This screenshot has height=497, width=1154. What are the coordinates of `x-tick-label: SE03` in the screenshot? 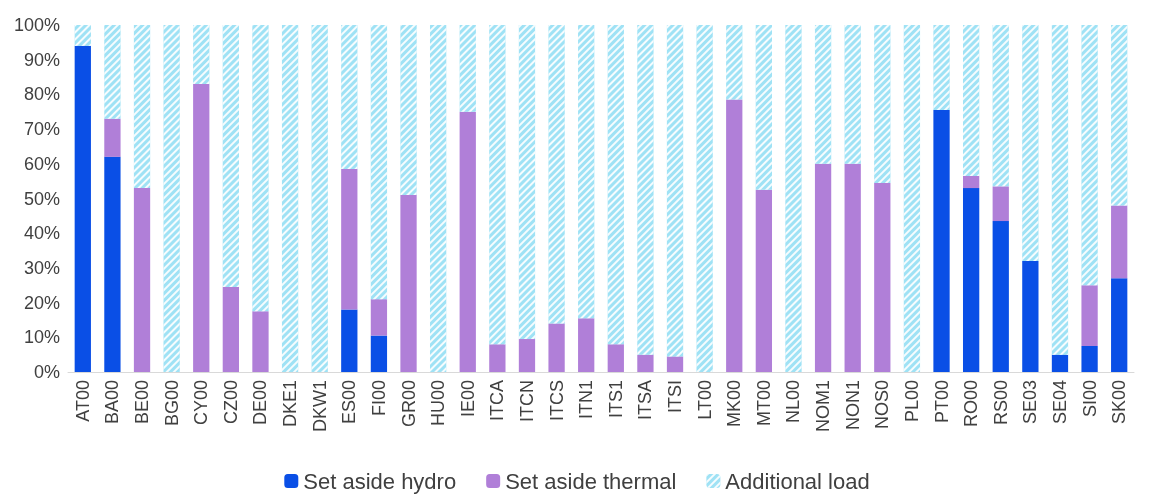 It's located at (1030, 402).